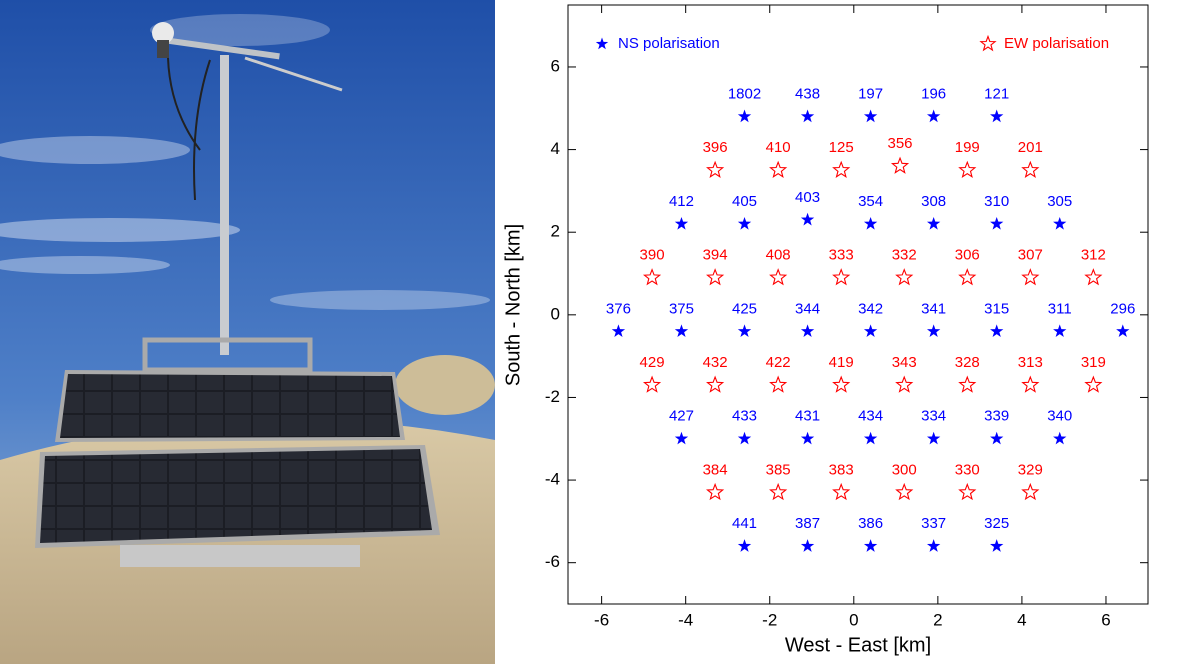 This screenshot has width=1181, height=664. What do you see at coordinates (618, 308) in the screenshot?
I see `station-label: 376` at bounding box center [618, 308].